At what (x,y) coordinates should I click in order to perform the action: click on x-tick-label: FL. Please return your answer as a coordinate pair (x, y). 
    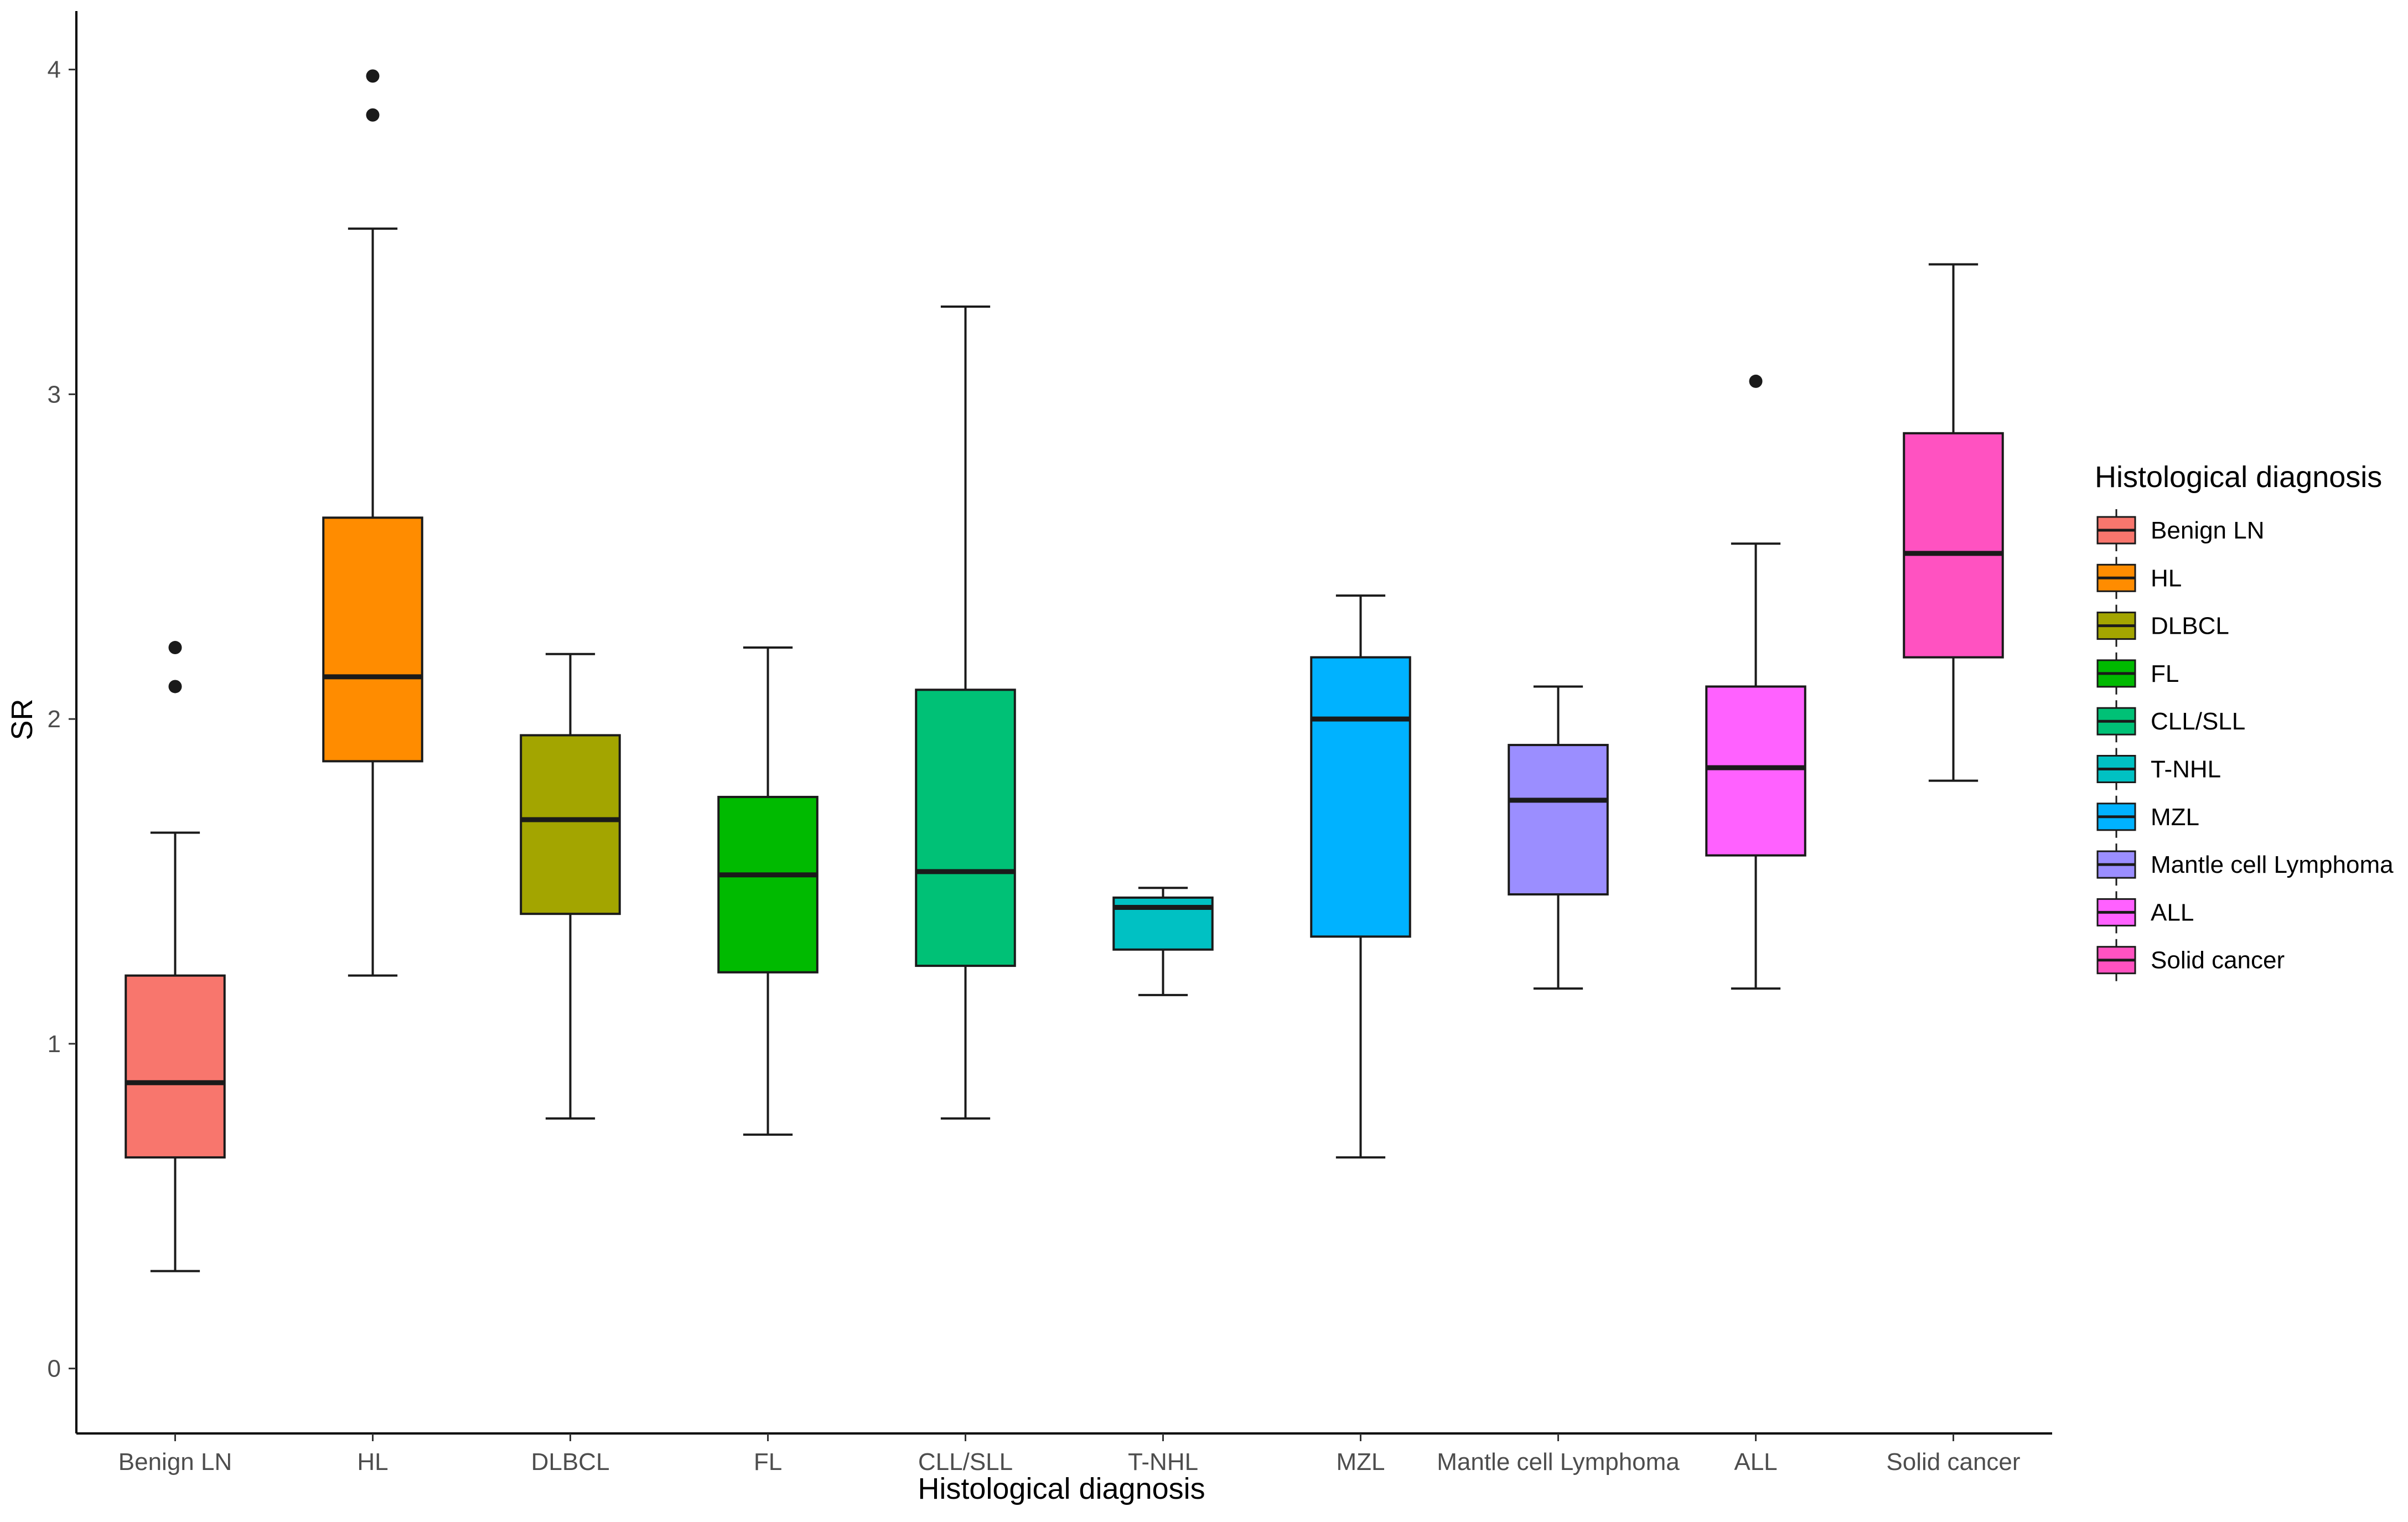
    Looking at the image, I should click on (768, 1462).